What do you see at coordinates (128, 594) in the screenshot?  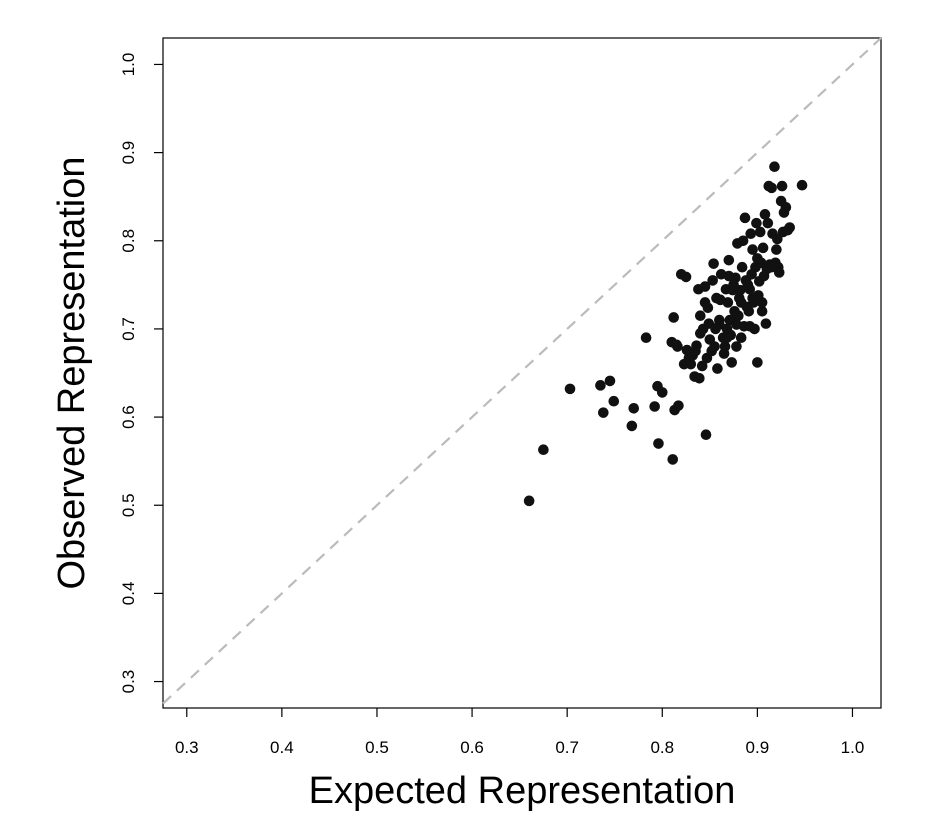 I see `y-tick-label: 0.4` at bounding box center [128, 594].